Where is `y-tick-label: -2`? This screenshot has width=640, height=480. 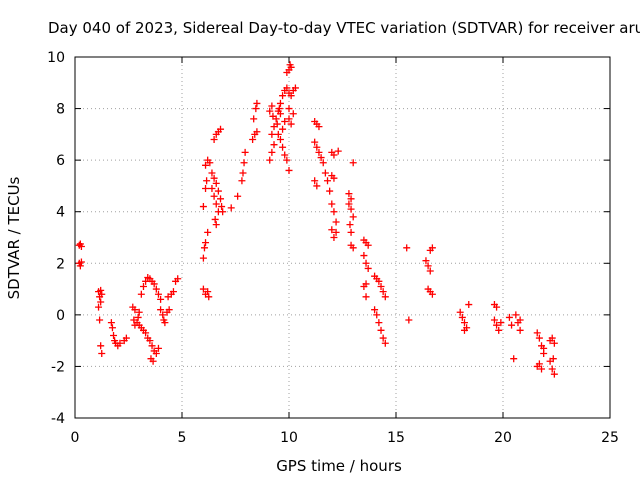
y-tick-label: -2 is located at coordinates (58, 367).